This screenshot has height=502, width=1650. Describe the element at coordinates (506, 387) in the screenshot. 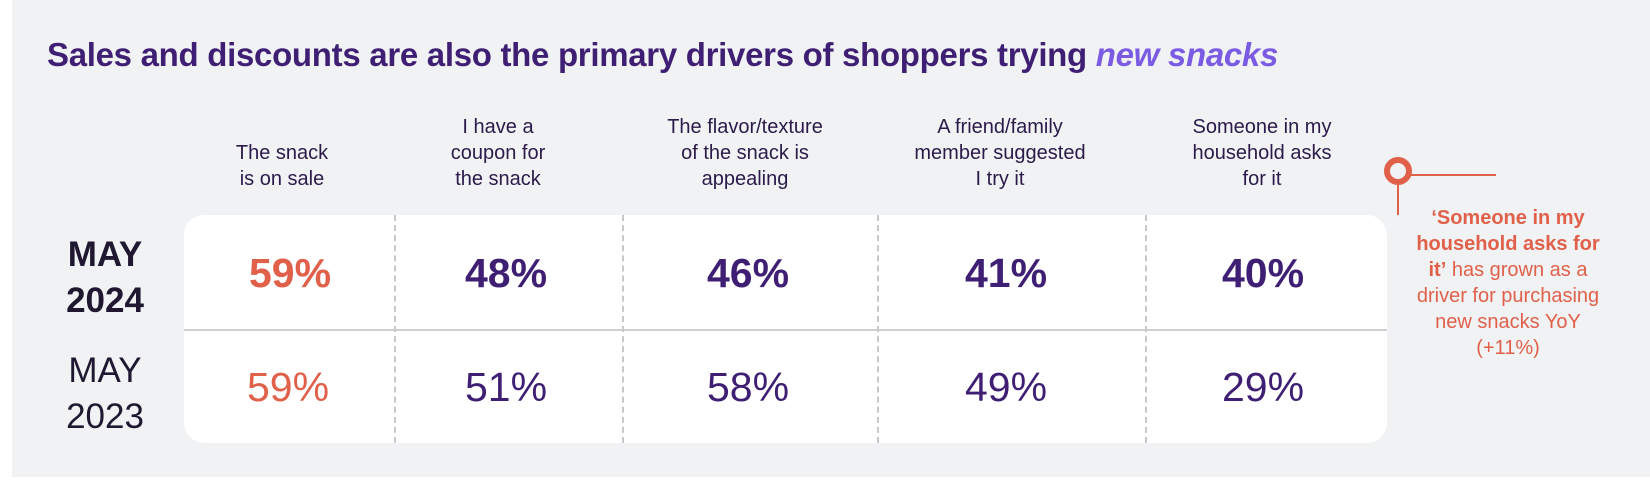

I see `value-2023-coupon: 51%` at that location.